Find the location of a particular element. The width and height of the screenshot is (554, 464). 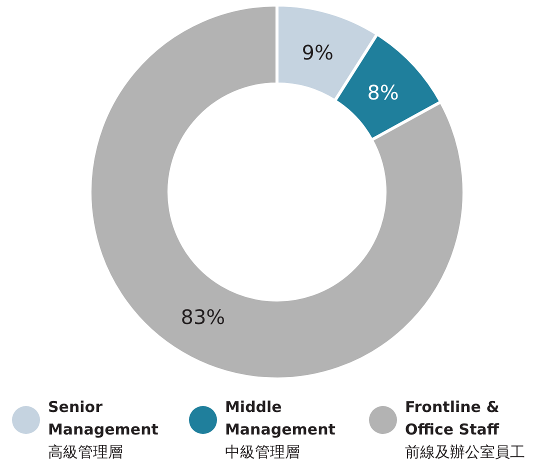

legend-label: Senior Management 高級管理層 is located at coordinates (103, 429).